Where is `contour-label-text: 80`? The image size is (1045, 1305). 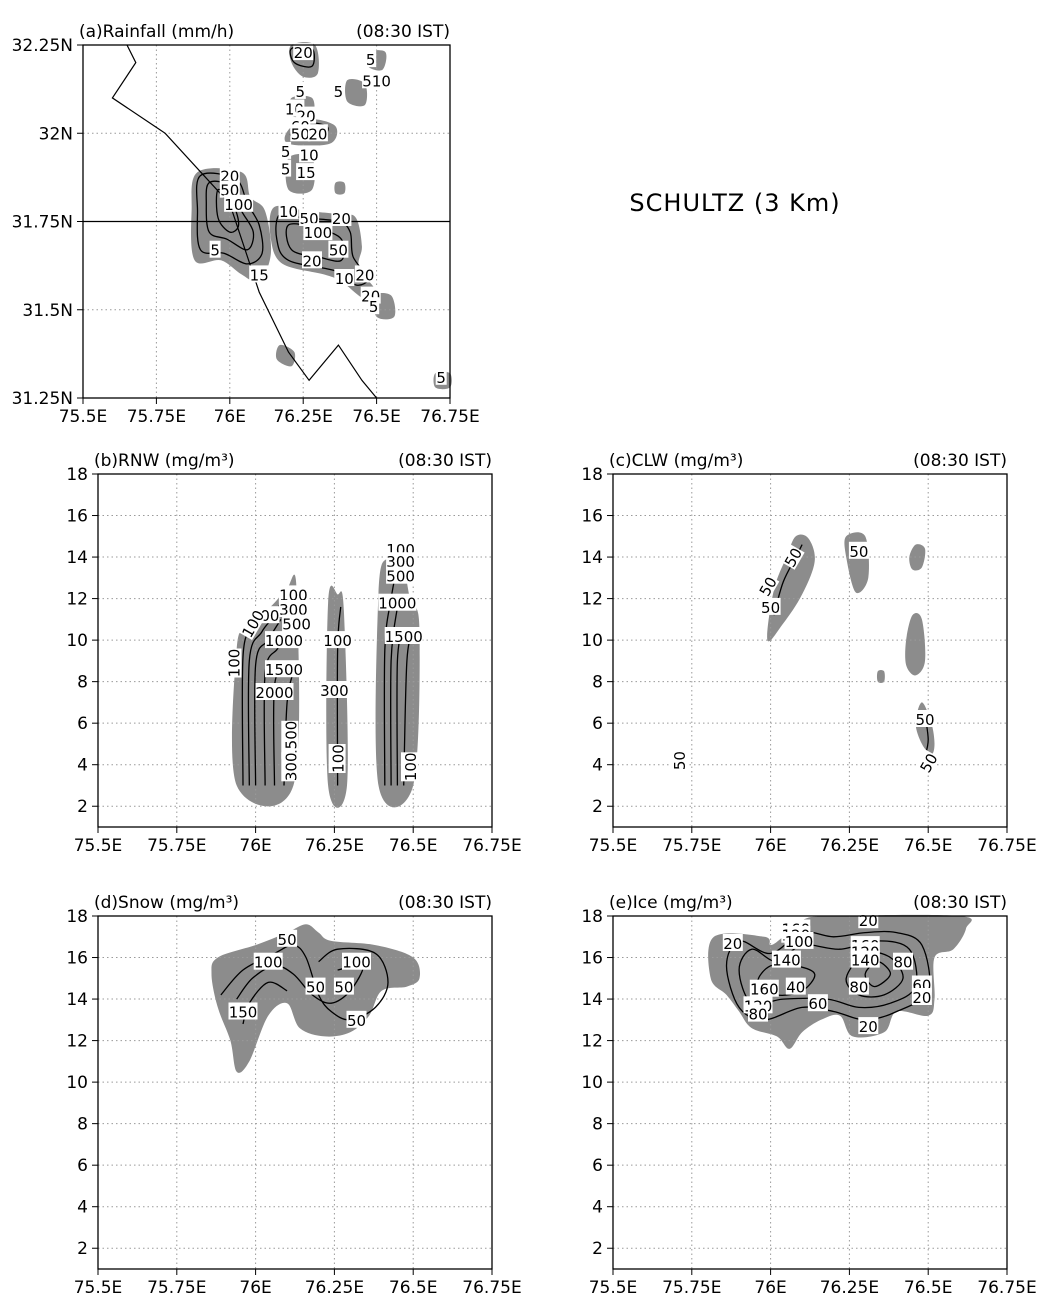 contour-label-text: 80 is located at coordinates (858, 988).